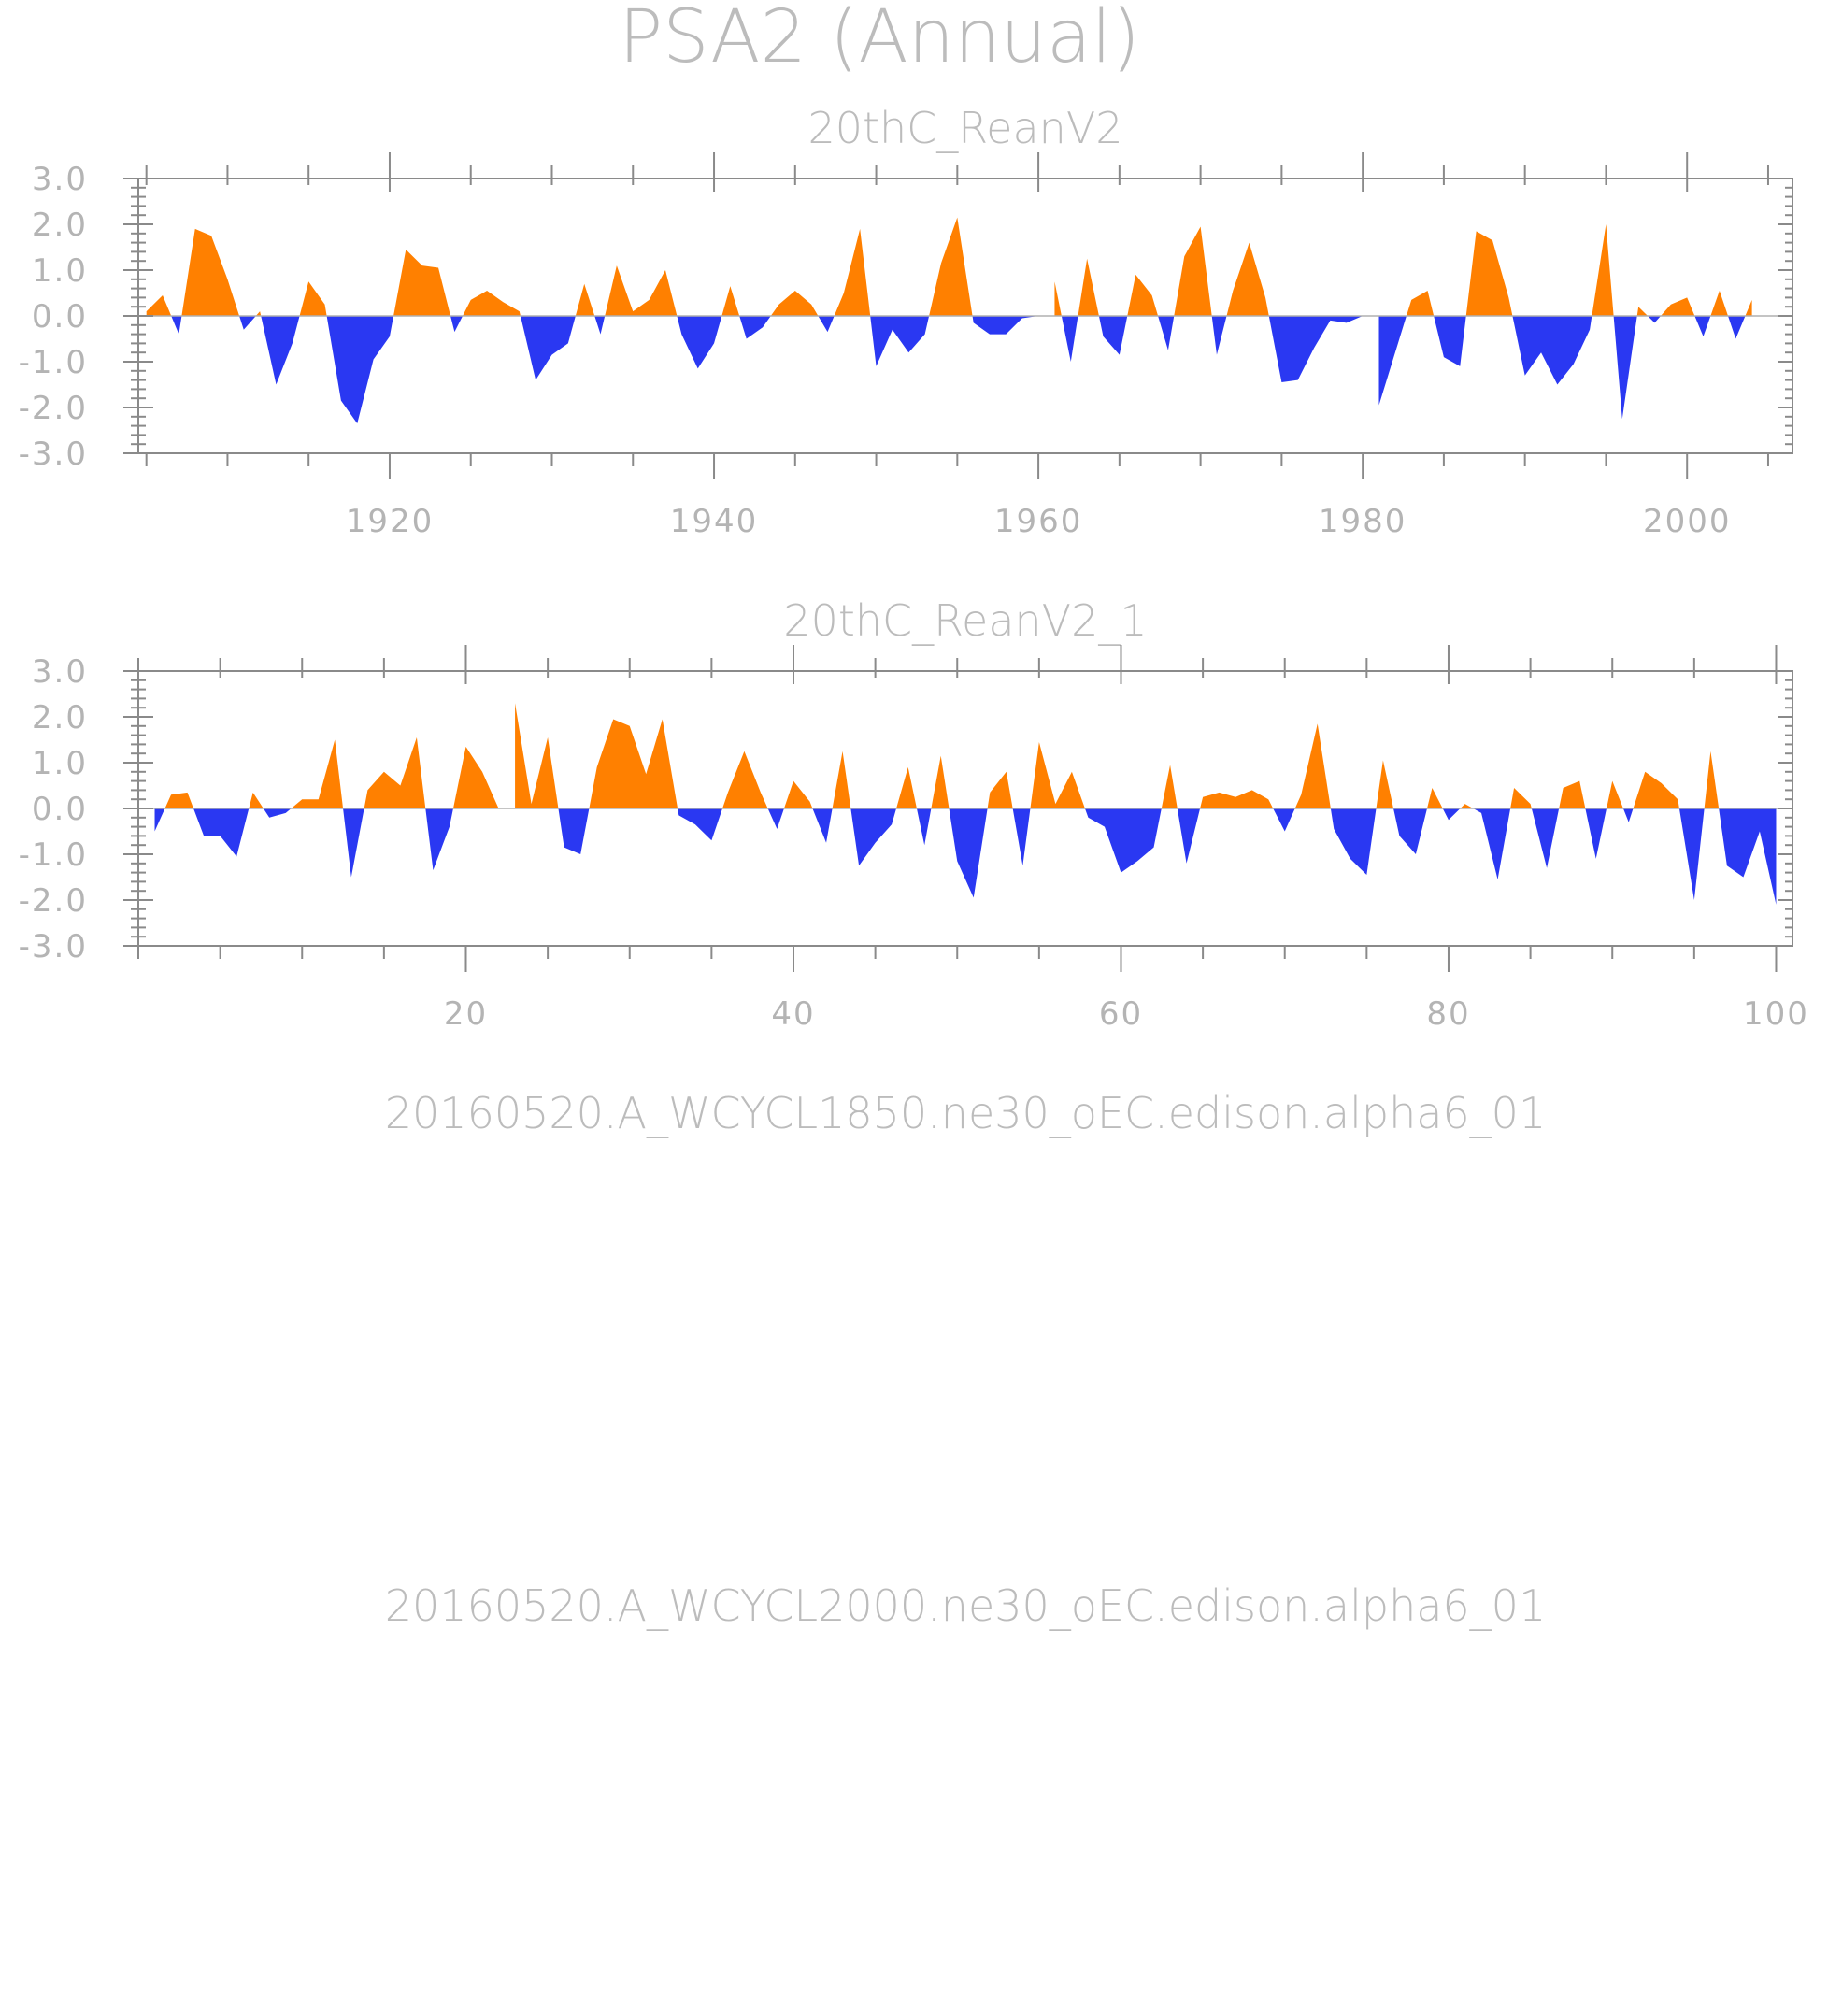 This screenshot has width=1828, height=2016. I want to click on x-tick-label: 60, so click(1121, 1014).